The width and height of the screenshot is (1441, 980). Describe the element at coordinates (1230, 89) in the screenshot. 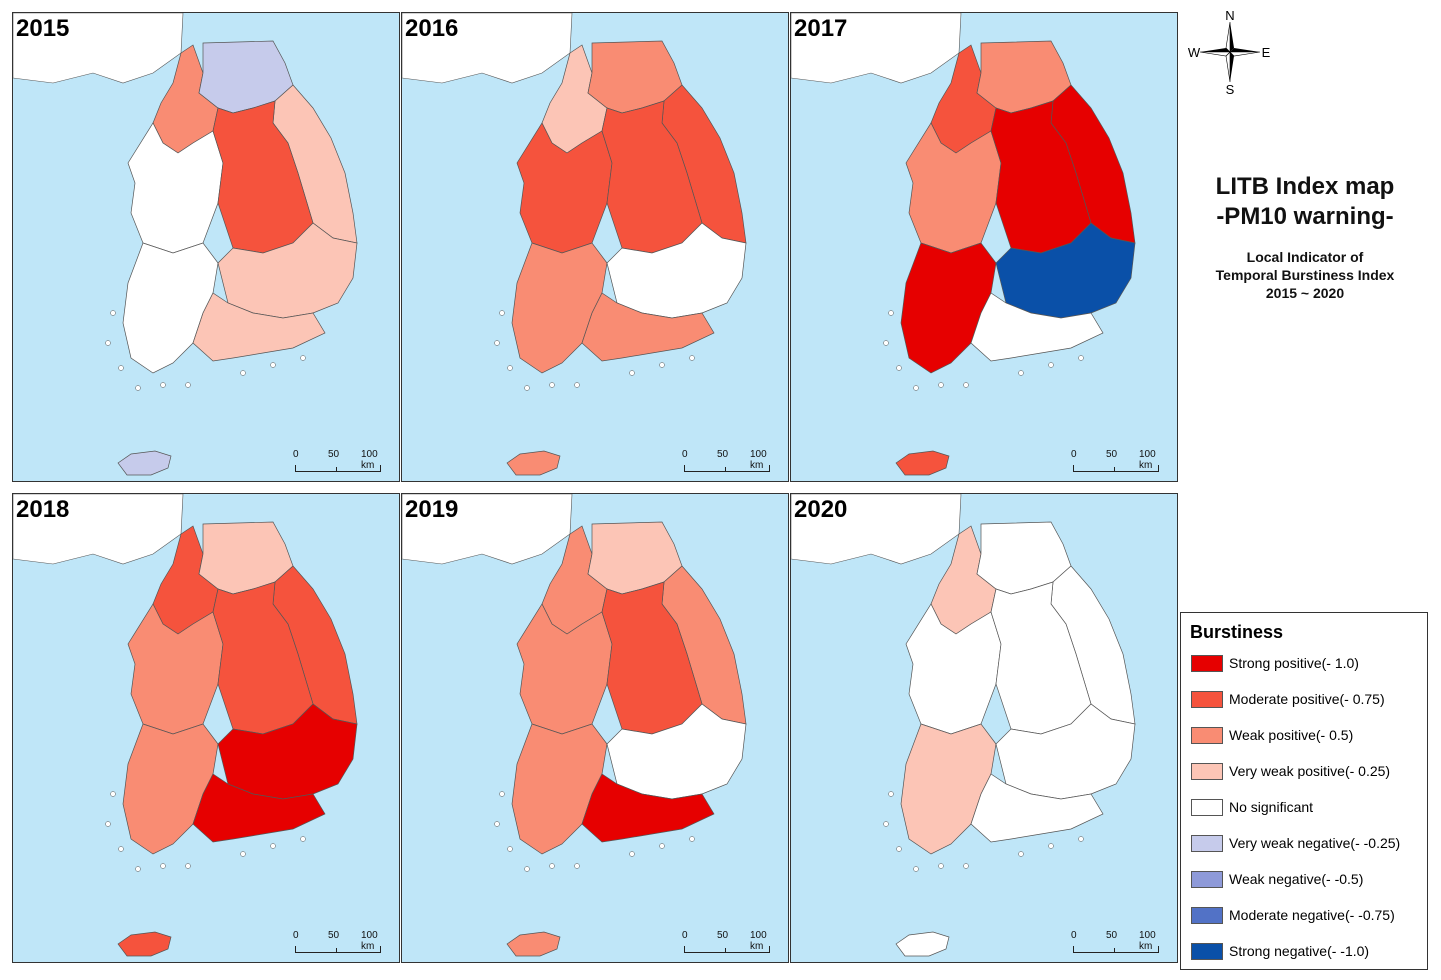

I see `compass-s: S` at that location.